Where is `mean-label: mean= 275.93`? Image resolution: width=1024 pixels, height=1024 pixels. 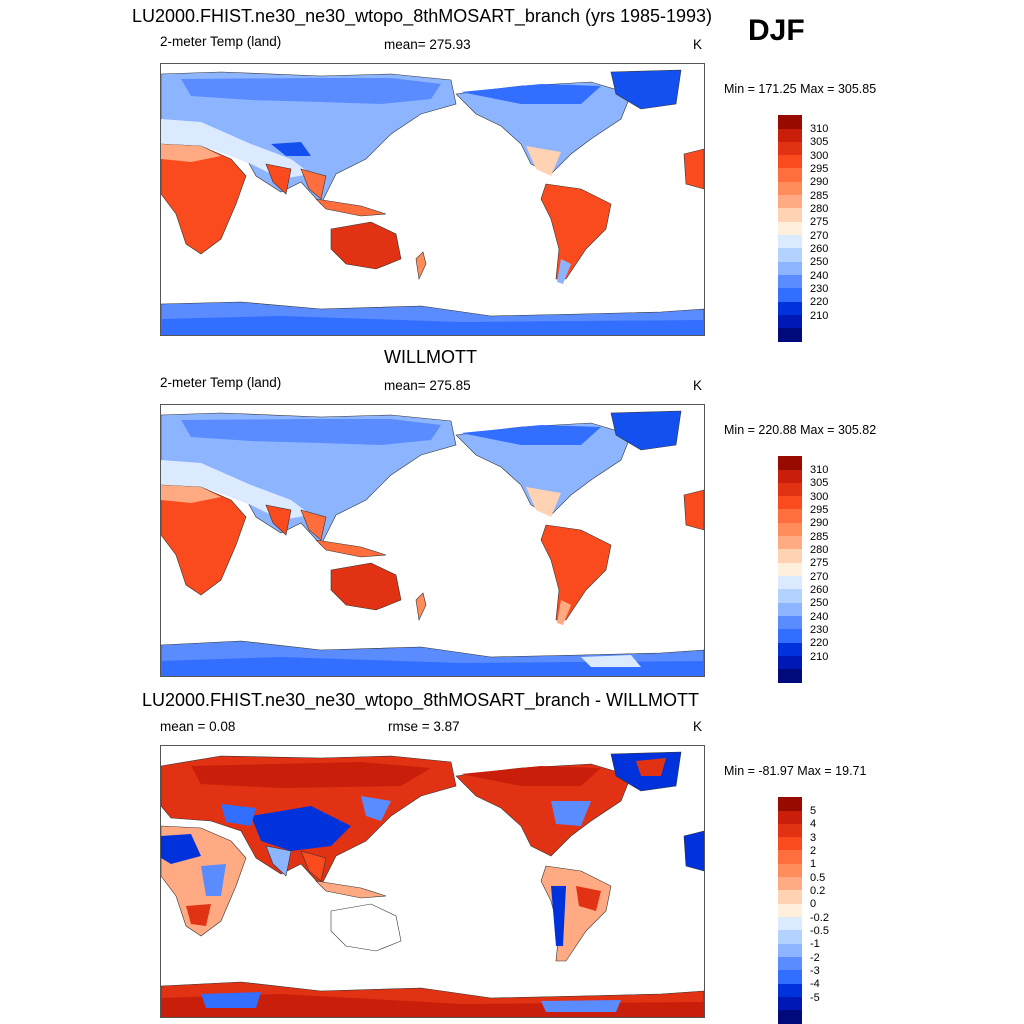 mean-label: mean= 275.93 is located at coordinates (427, 44).